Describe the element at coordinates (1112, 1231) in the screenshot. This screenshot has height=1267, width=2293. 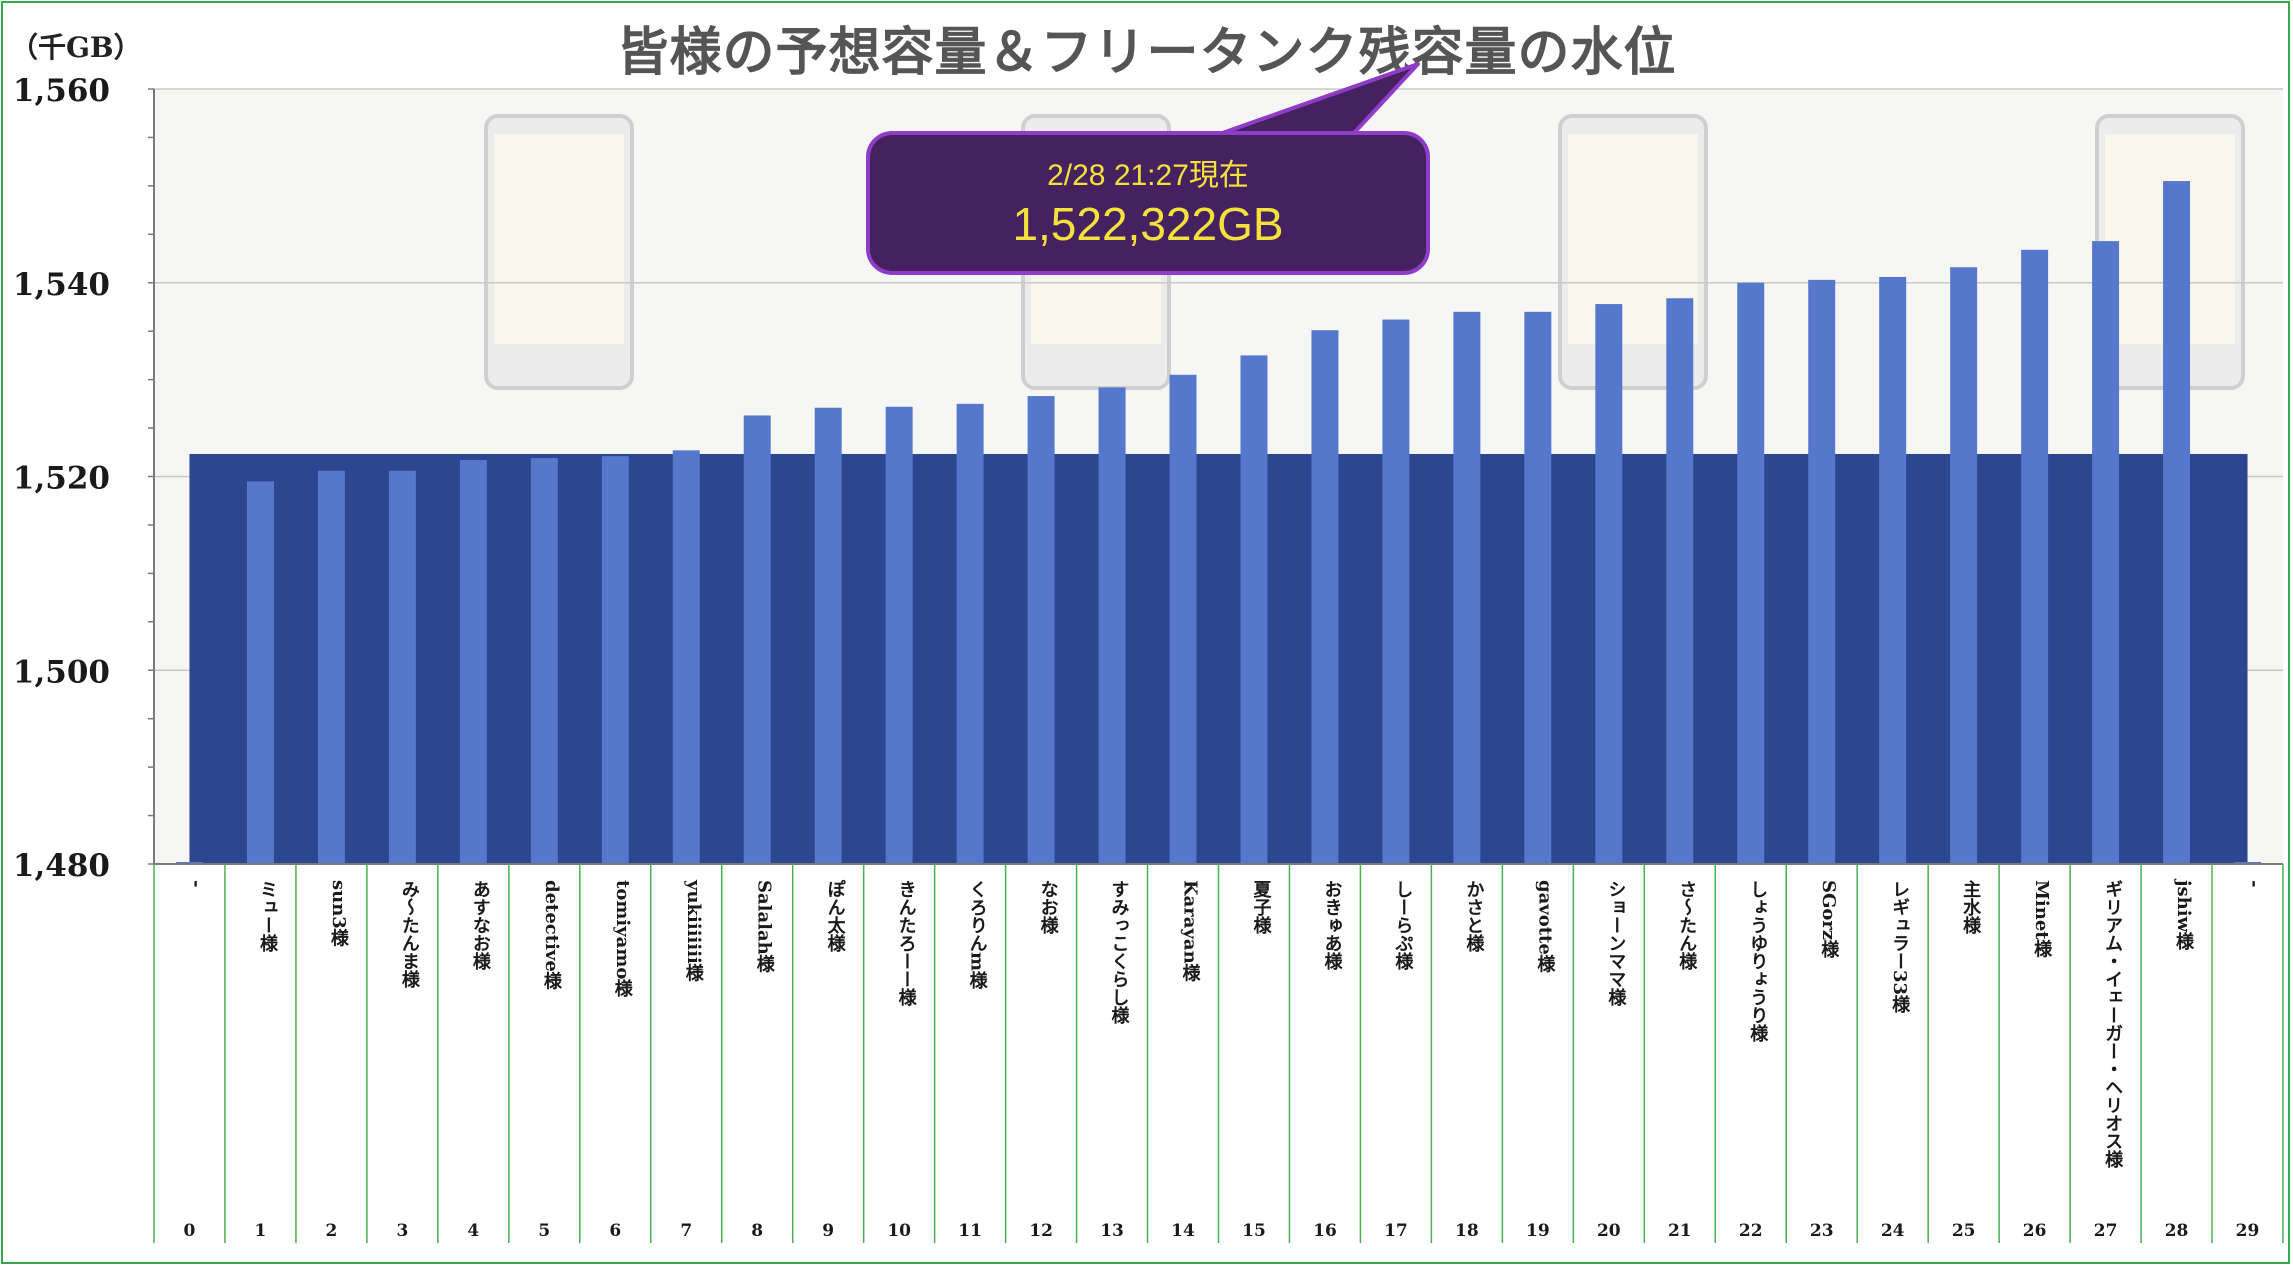
I see `rank-label: 13` at that location.